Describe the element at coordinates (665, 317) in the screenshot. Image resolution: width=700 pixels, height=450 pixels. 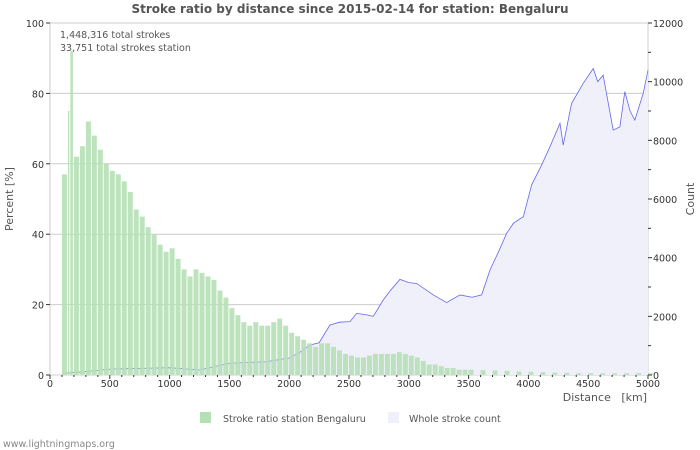
I see `y-right-tick-label: 2000` at that location.